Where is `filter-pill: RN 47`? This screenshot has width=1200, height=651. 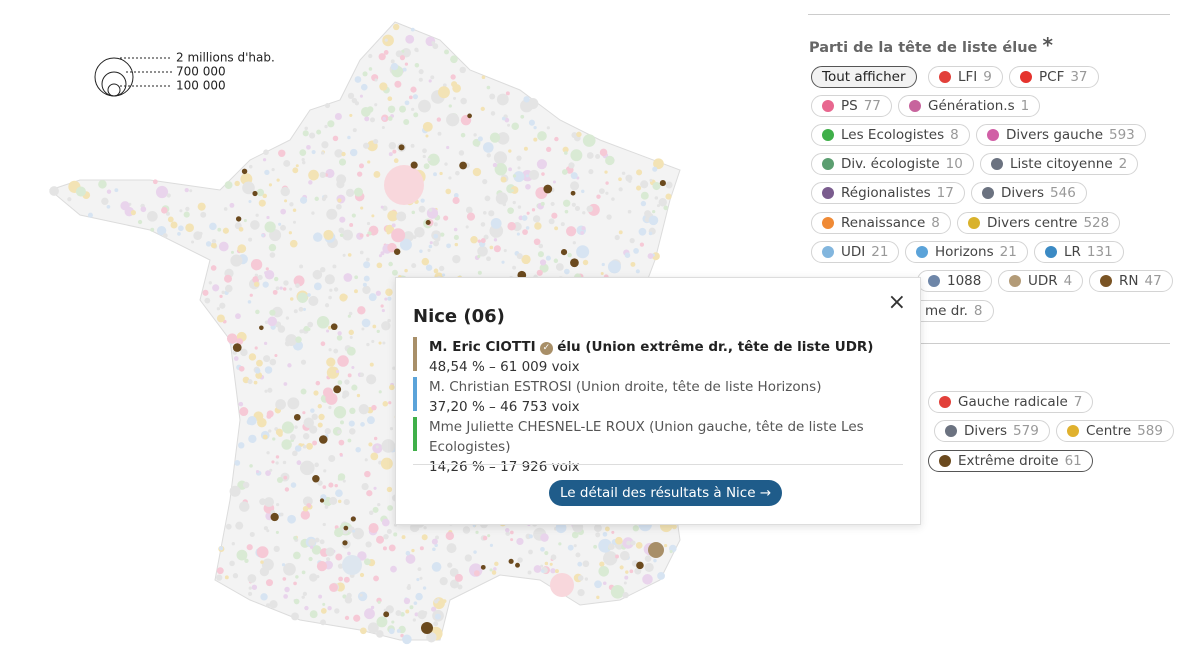
filter-pill: RN 47 is located at coordinates (1131, 281).